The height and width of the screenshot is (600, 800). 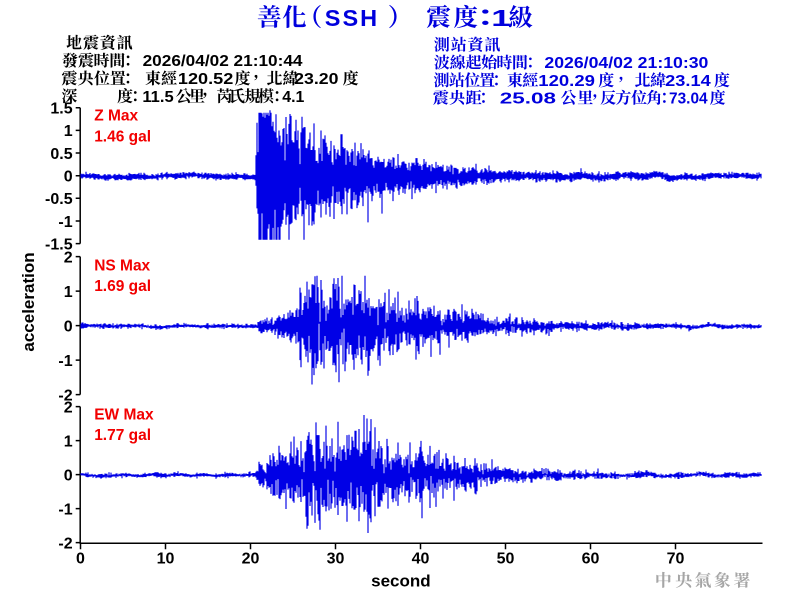 I want to click on svg-text: 1.46 gal, so click(x=122, y=136).